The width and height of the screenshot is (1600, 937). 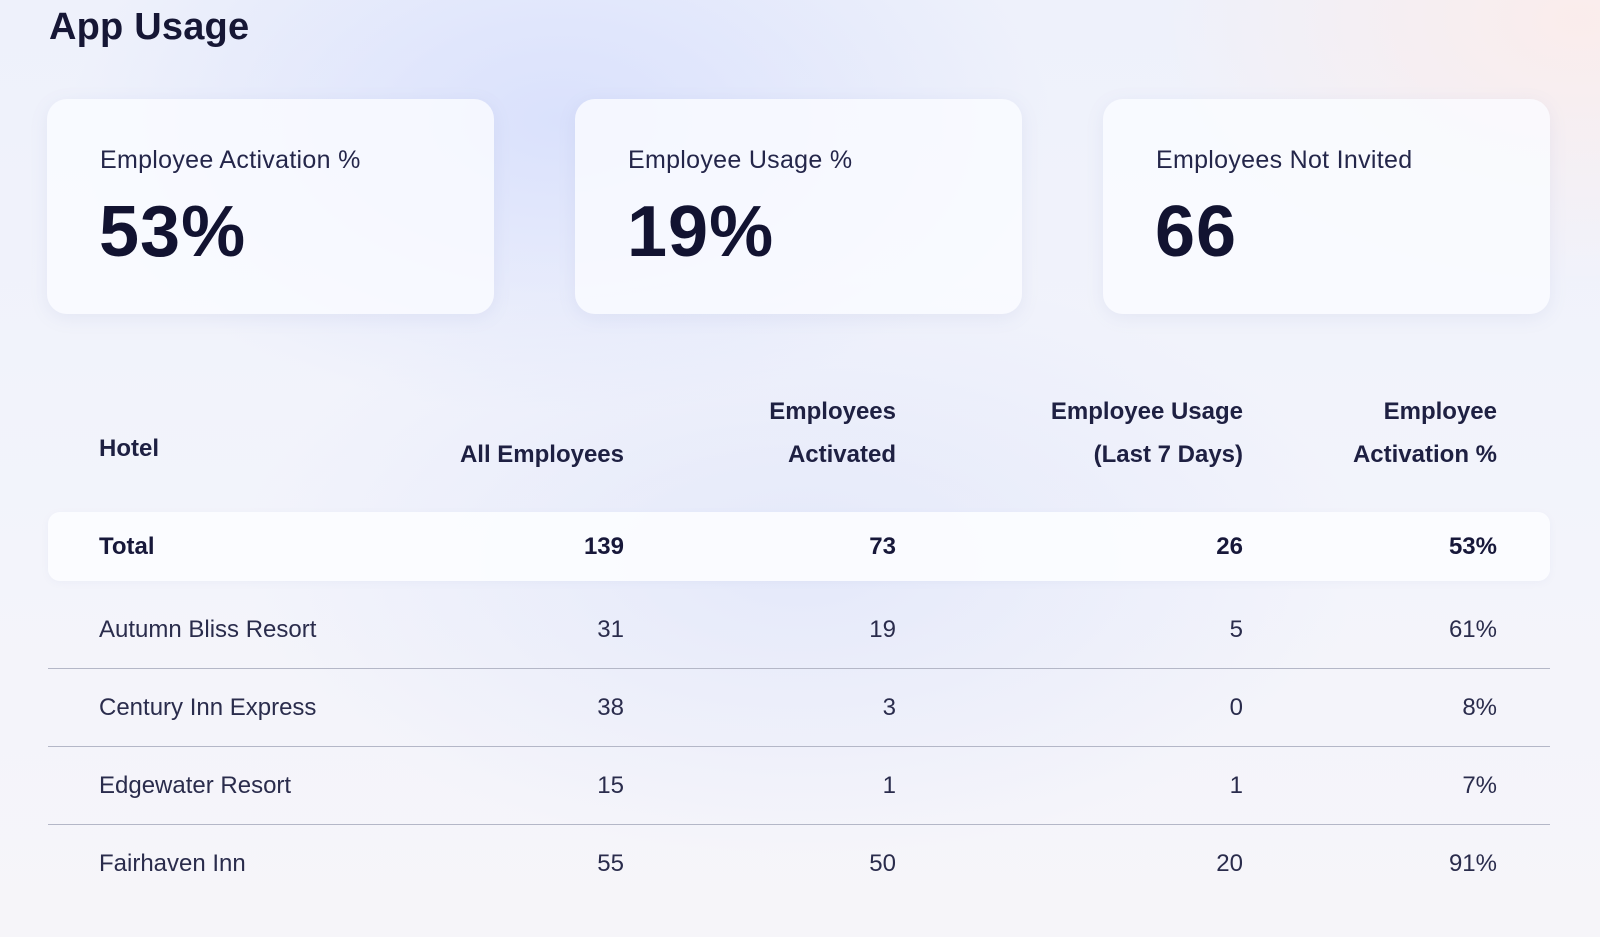 I want to click on kpi-value: 19%, so click(x=701, y=232).